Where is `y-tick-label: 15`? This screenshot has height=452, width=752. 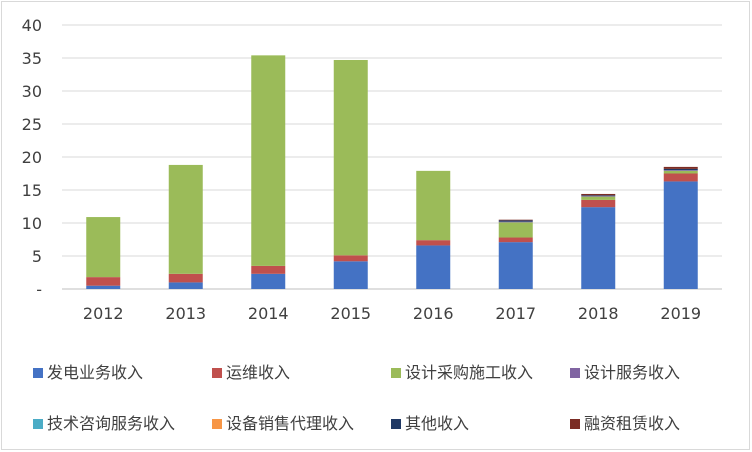
y-tick-label: 15 is located at coordinates (32, 190).